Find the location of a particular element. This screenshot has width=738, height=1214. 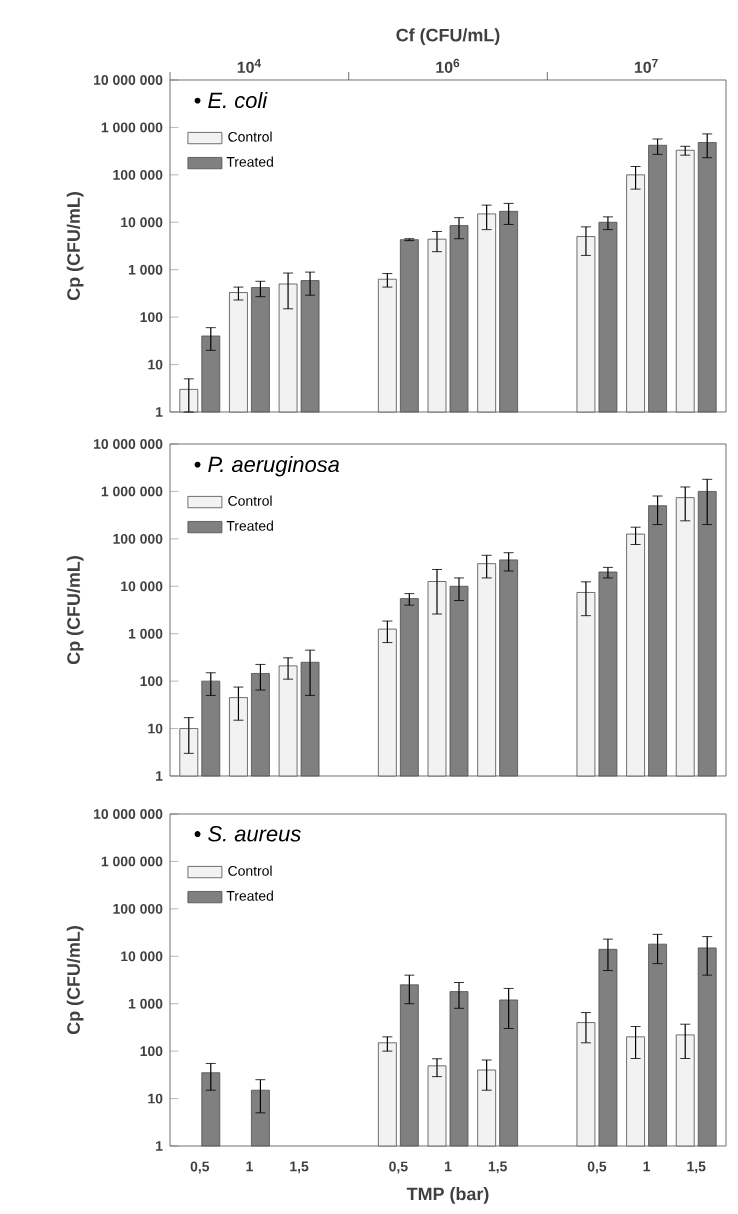

x-axis-title: TMP (bar) is located at coordinates (447, 1195).